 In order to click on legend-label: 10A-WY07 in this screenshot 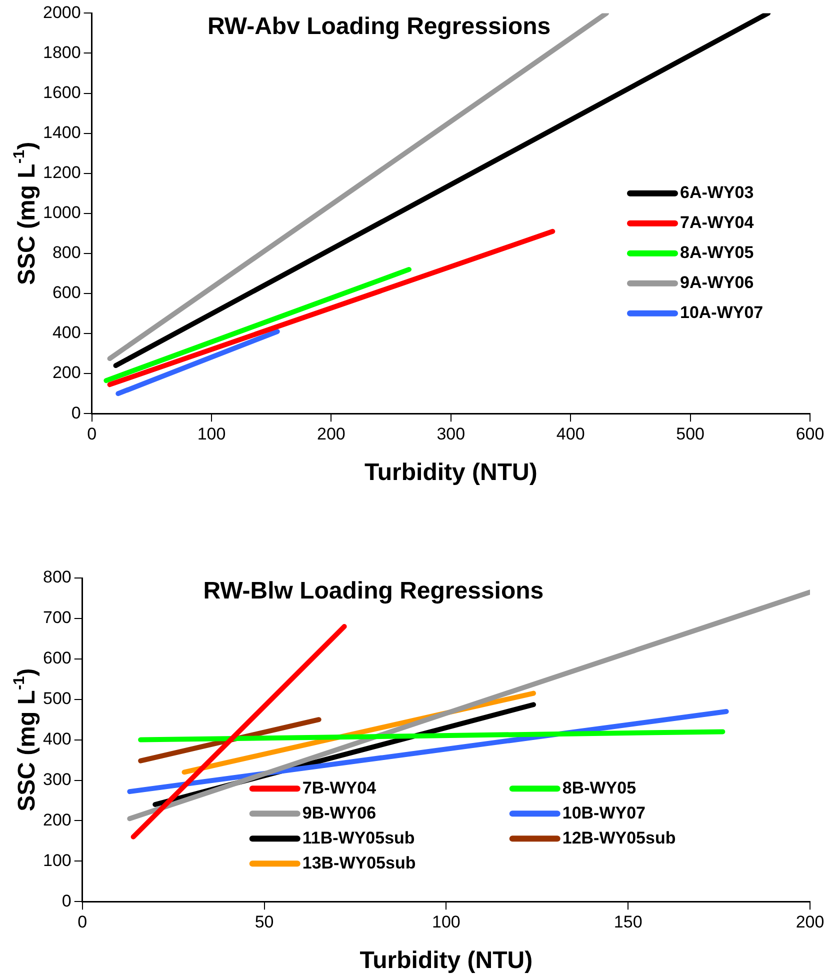, I will do `click(722, 312)`.